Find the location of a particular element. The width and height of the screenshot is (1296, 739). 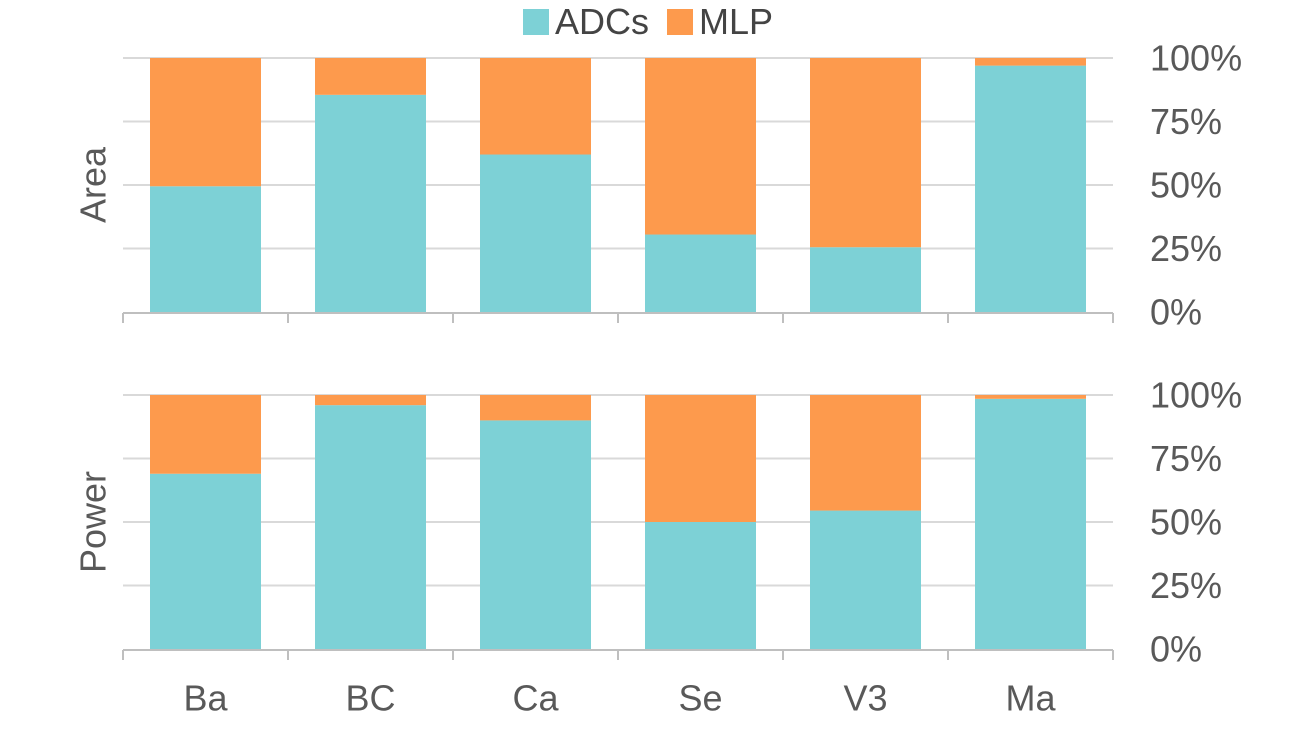

legend-item-mlp: MLP is located at coordinates (720, 22).